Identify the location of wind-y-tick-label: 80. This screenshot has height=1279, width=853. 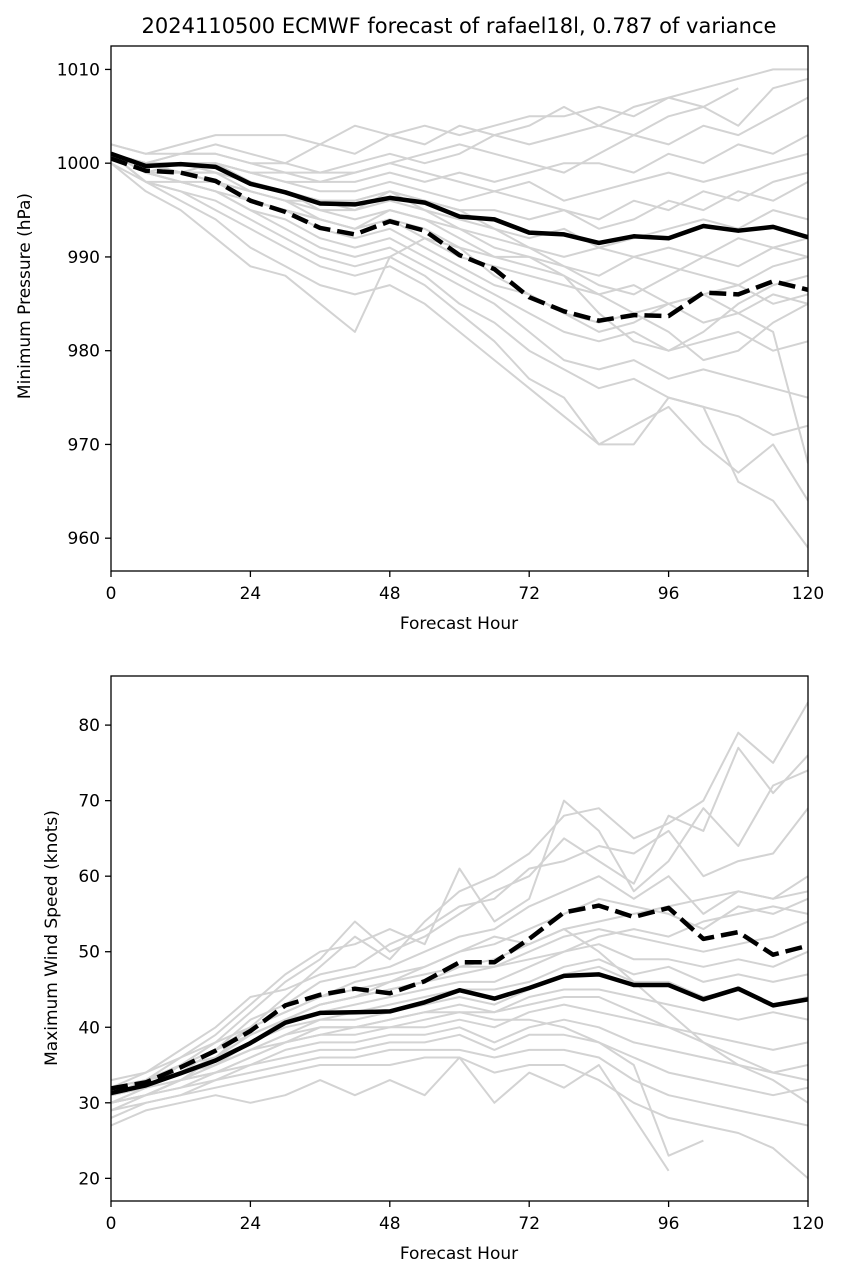
(89, 726).